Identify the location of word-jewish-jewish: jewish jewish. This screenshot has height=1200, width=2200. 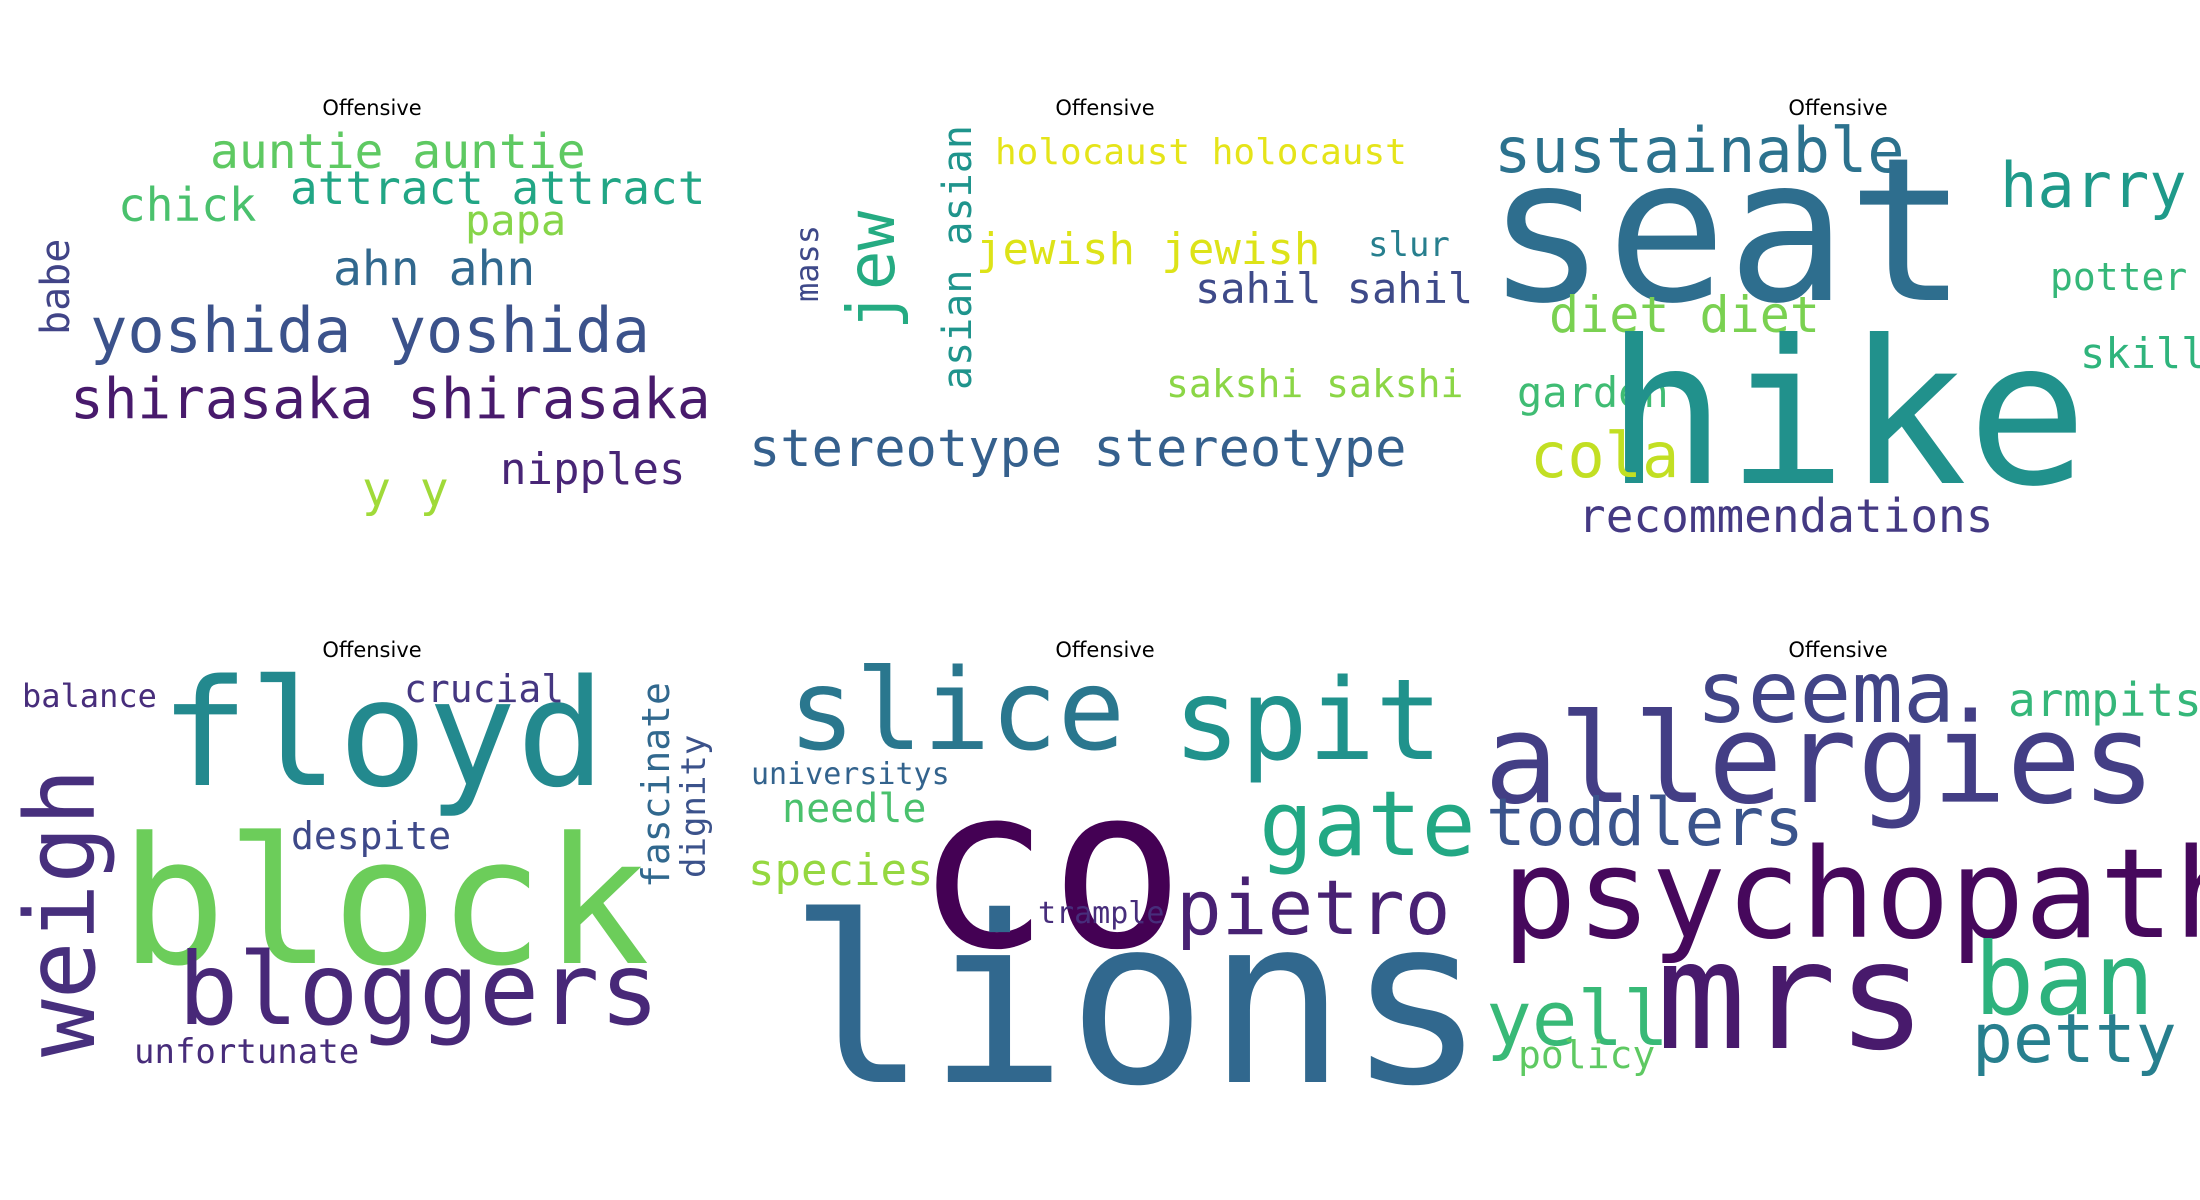
(1148, 249).